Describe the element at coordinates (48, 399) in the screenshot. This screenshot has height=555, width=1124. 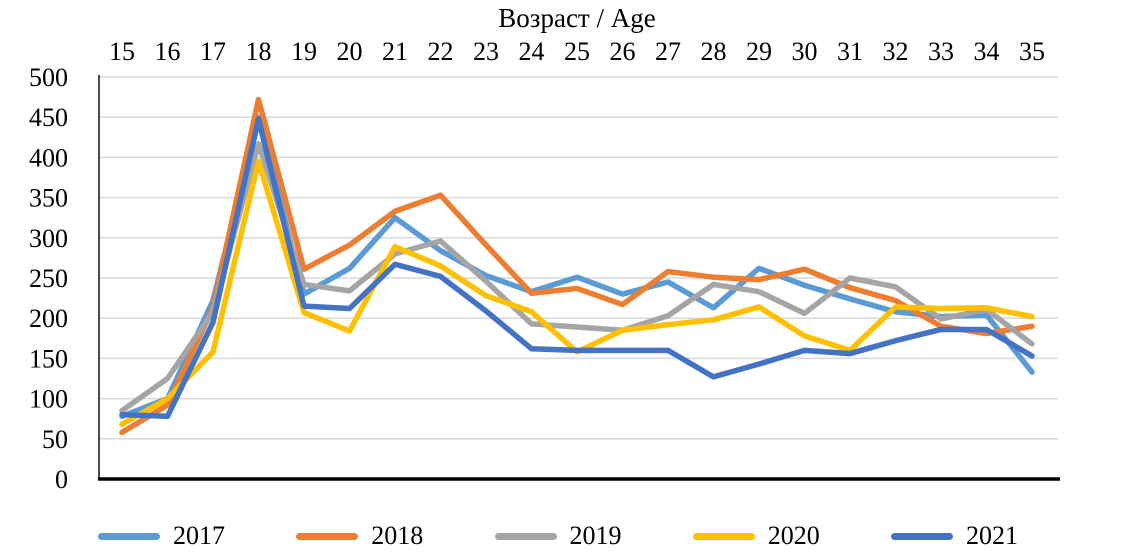
I see `y-axis-tick-label: 100` at that location.